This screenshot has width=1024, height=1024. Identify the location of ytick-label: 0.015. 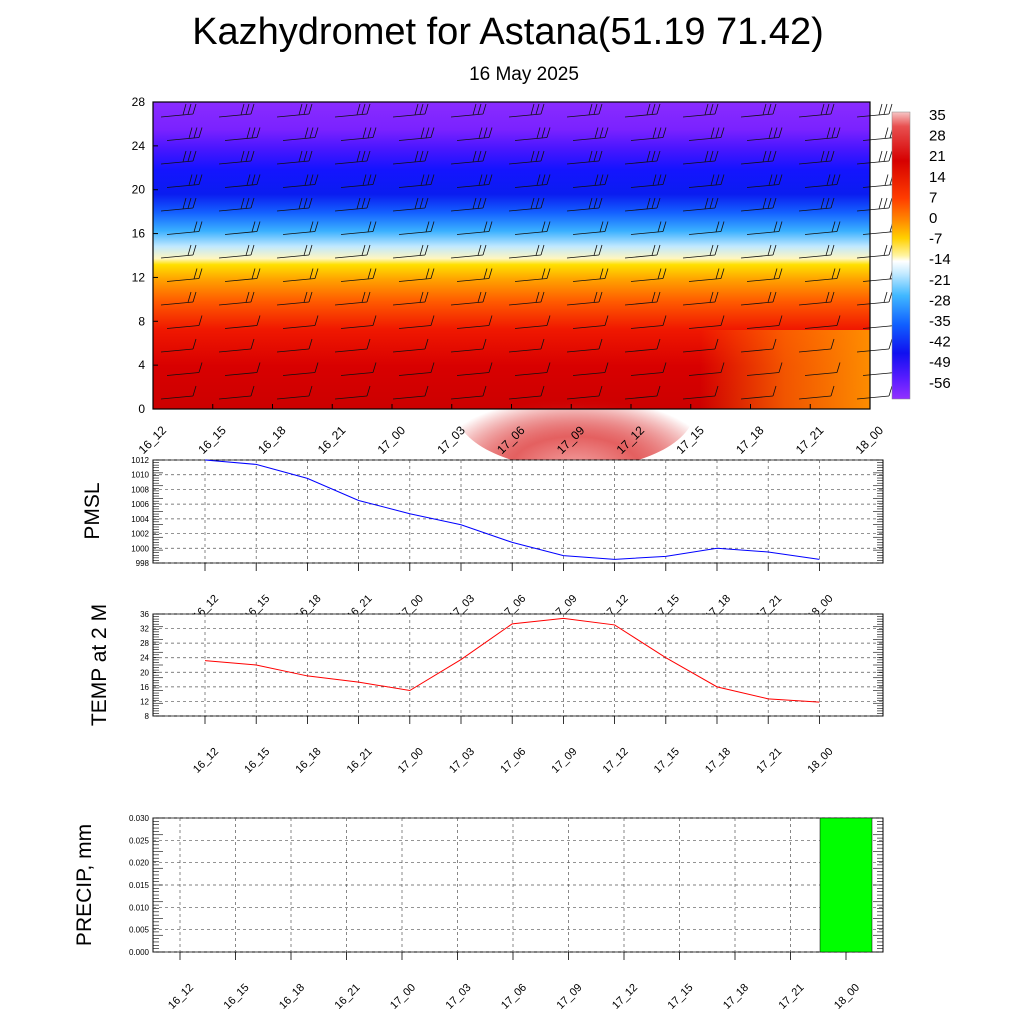
(139, 885).